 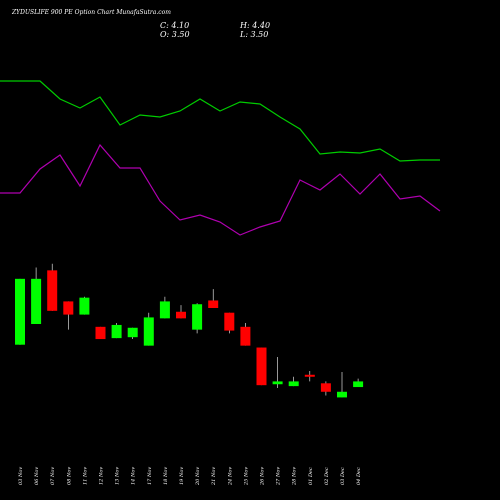 What do you see at coordinates (359, 476) in the screenshot?
I see `x-tick-label: 04 Dec` at bounding box center [359, 476].